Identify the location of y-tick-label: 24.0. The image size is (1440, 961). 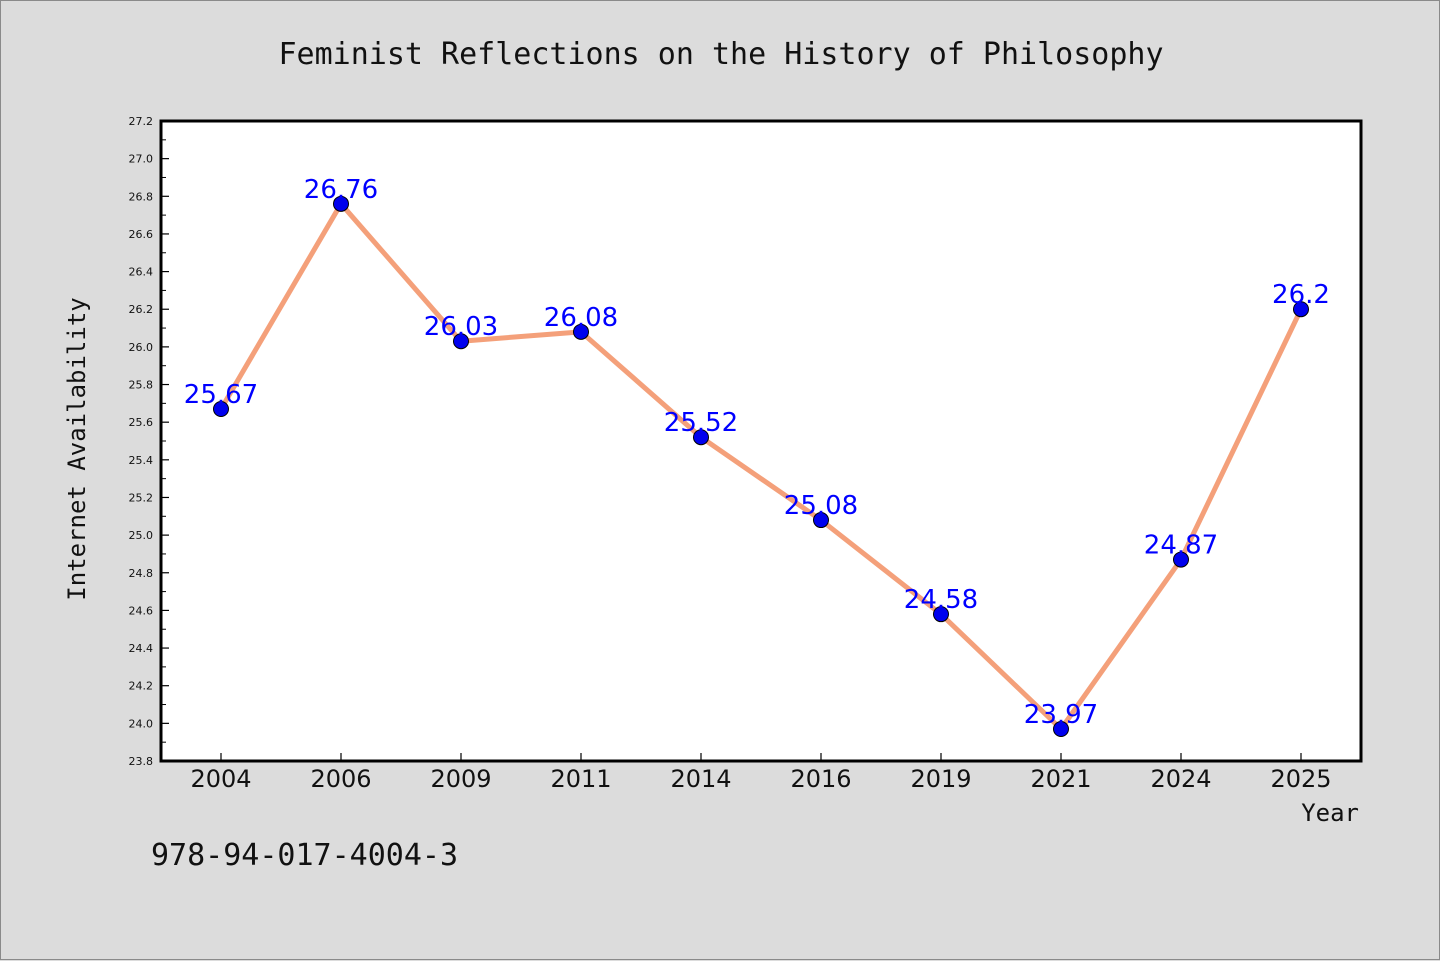
(141, 723).